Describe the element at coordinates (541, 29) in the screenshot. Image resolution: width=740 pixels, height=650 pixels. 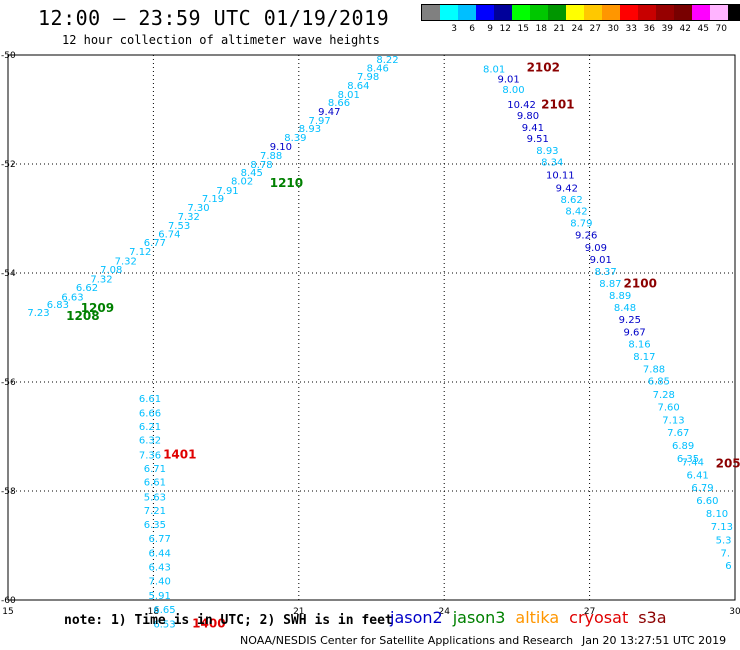
I see `legend-bin-label: 18` at that location.